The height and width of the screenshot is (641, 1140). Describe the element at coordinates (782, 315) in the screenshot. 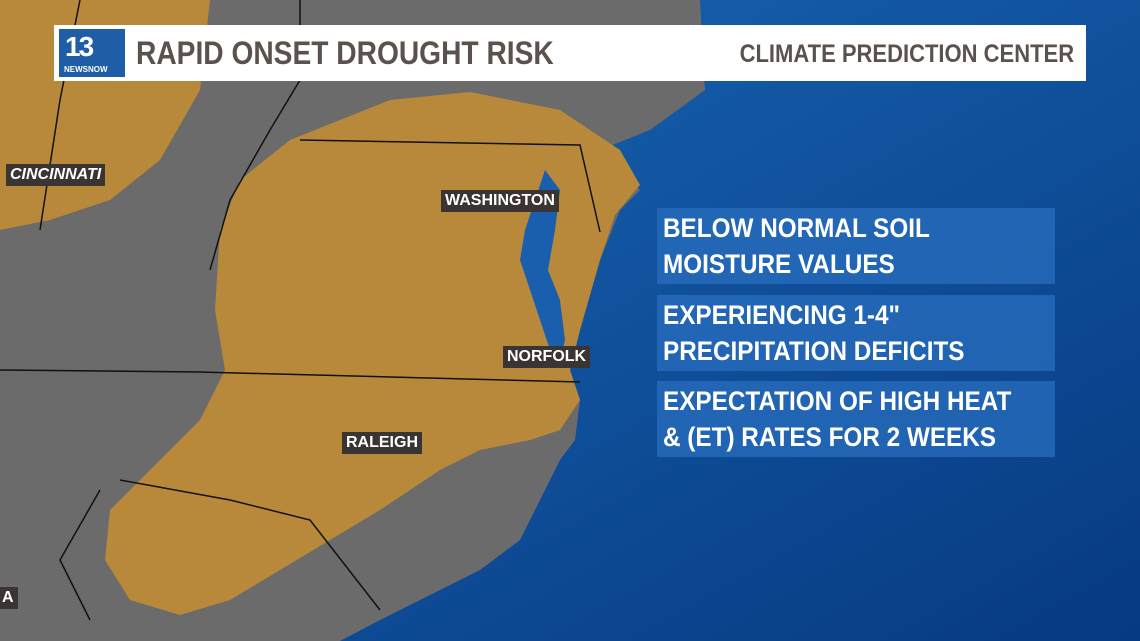

I see `info-line: EXPERIENCING 1-4"` at that location.